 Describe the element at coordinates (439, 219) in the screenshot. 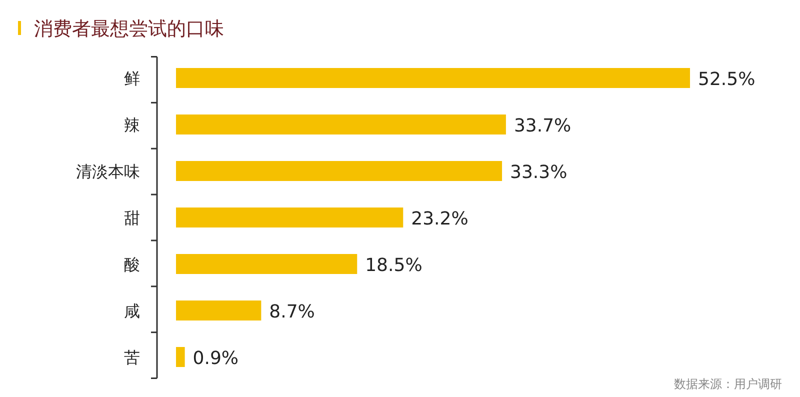

I see `data-label: 23.2%` at that location.